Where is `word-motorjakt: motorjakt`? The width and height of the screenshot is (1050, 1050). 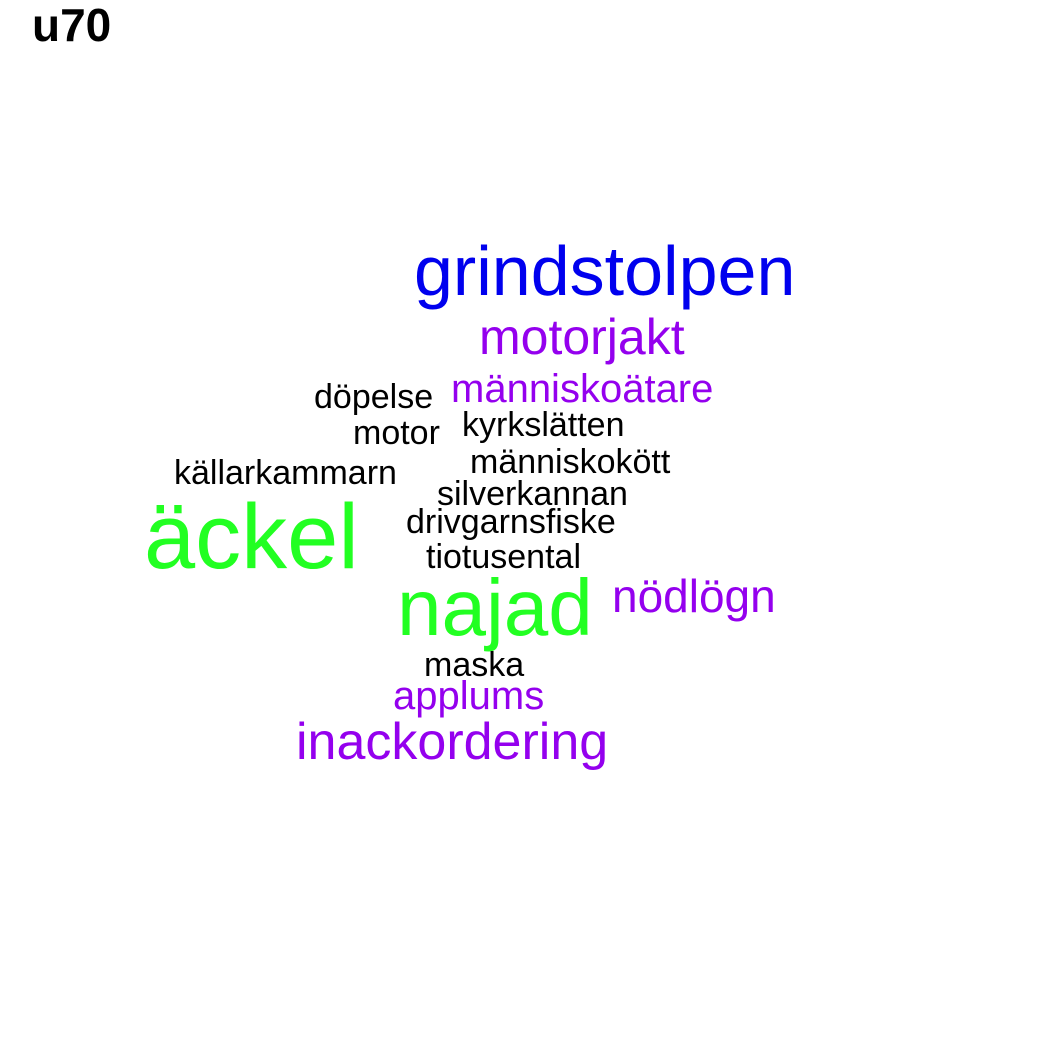
word-motorjakt: motorjakt is located at coordinates (582, 337).